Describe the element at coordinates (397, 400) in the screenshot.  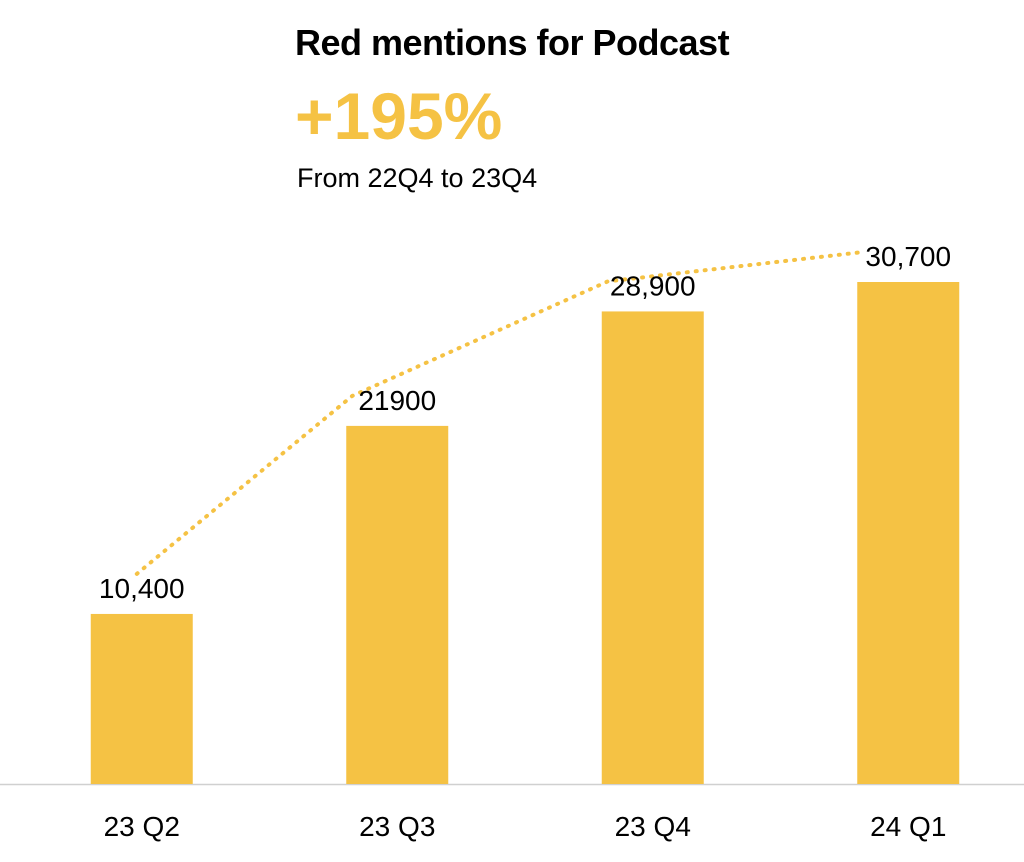
I see `data-label: 21900` at that location.